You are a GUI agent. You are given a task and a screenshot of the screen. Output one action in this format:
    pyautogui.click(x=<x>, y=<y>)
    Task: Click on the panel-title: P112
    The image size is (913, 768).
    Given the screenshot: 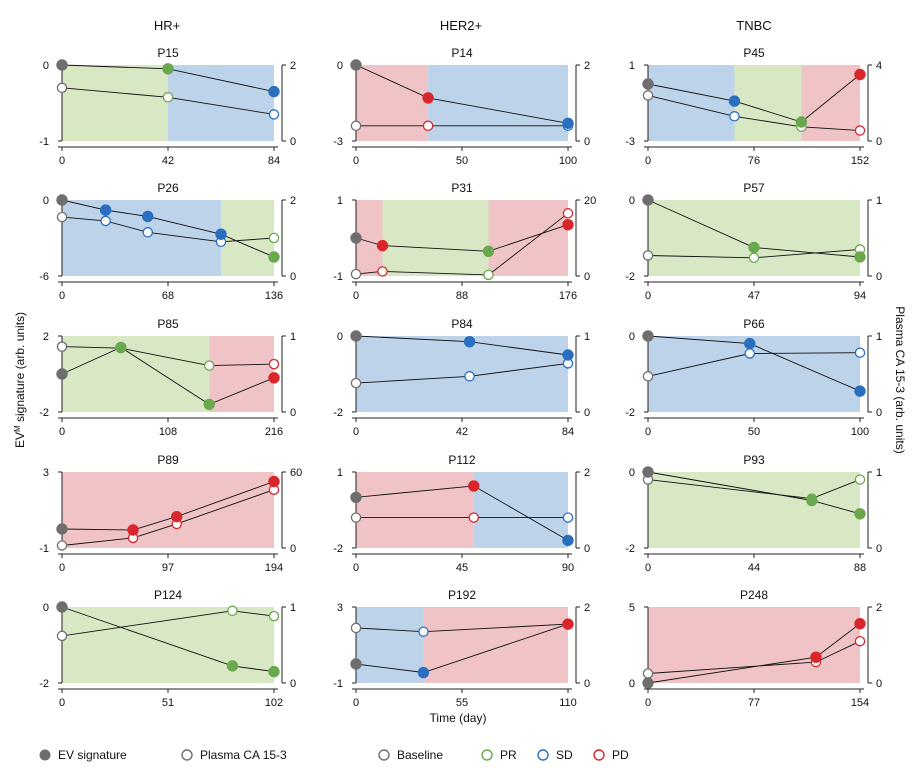 What is the action you would take?
    pyautogui.click(x=461, y=460)
    